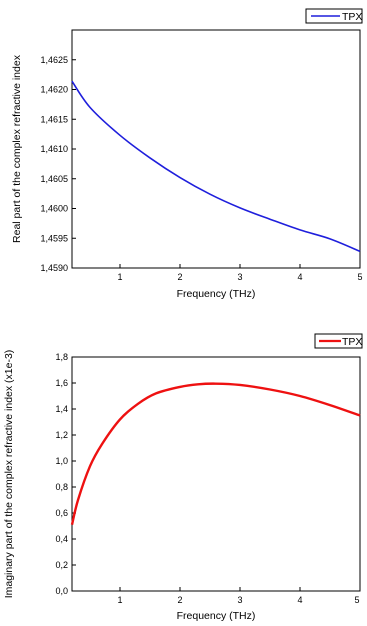  I want to click on chart-1-y-tick-label: 1,4615, so click(54, 119).